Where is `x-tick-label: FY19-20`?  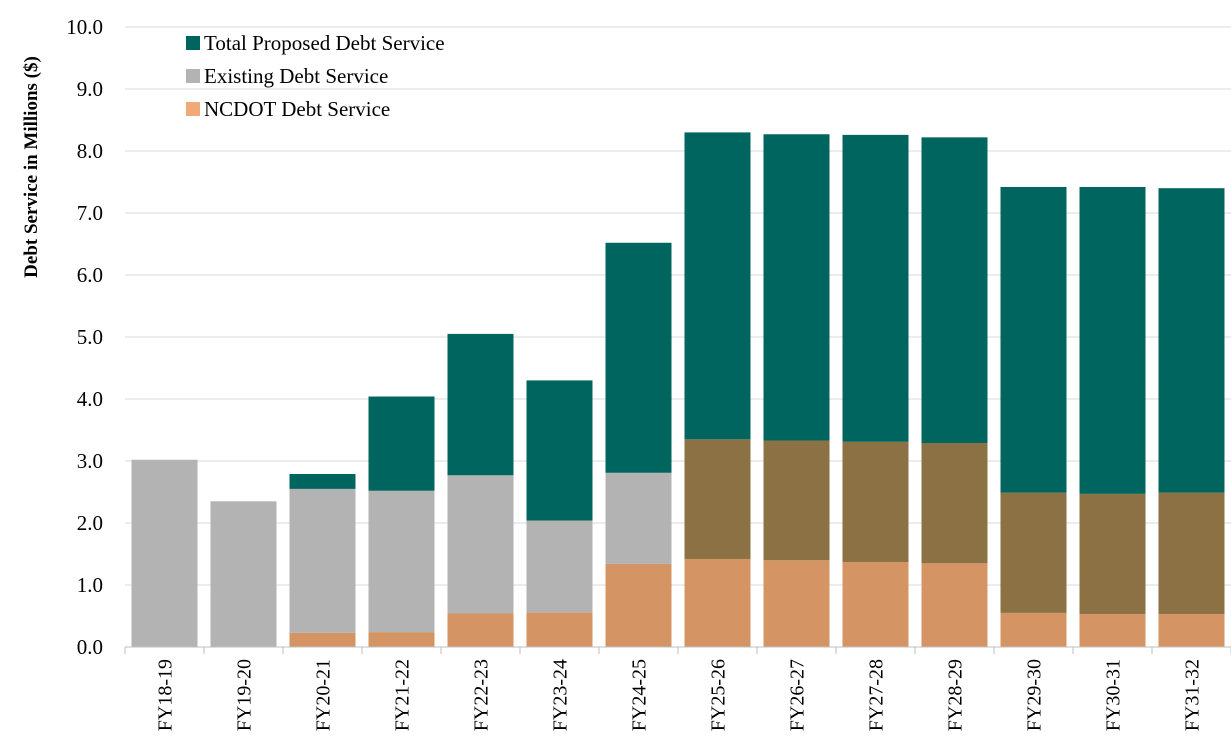
x-tick-label: FY19-20 is located at coordinates (245, 695).